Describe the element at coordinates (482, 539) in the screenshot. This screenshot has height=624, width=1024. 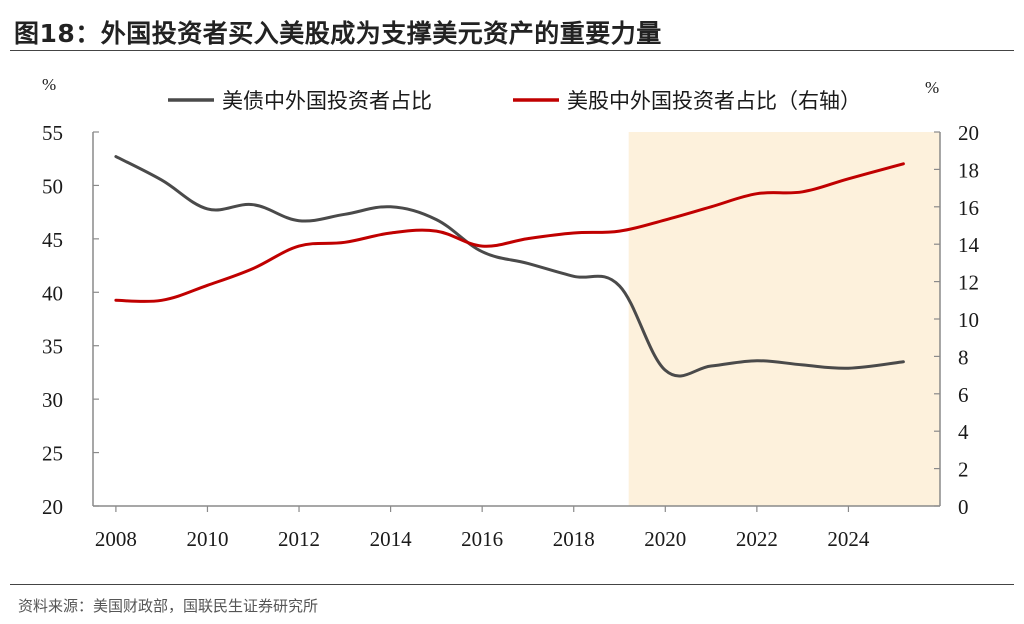
I see `x-tick-label: 2016` at that location.